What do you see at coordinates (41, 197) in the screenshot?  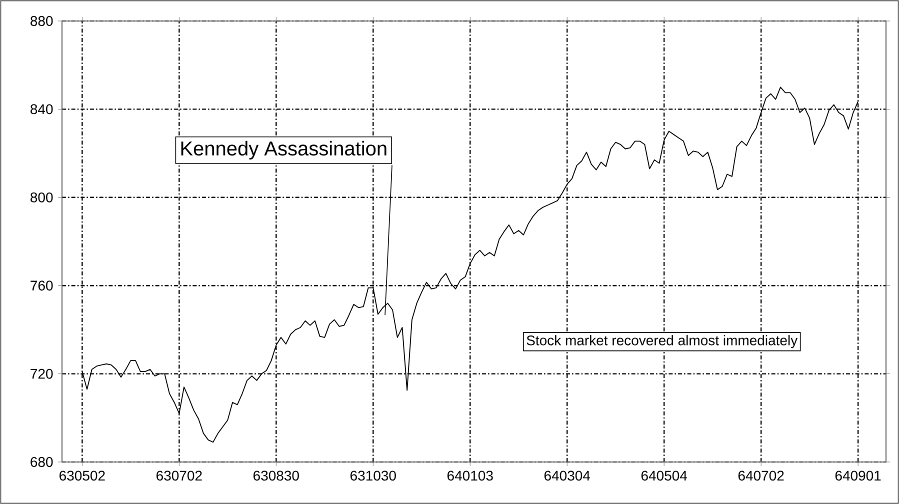 I see `y-tick-label: 800` at bounding box center [41, 197].